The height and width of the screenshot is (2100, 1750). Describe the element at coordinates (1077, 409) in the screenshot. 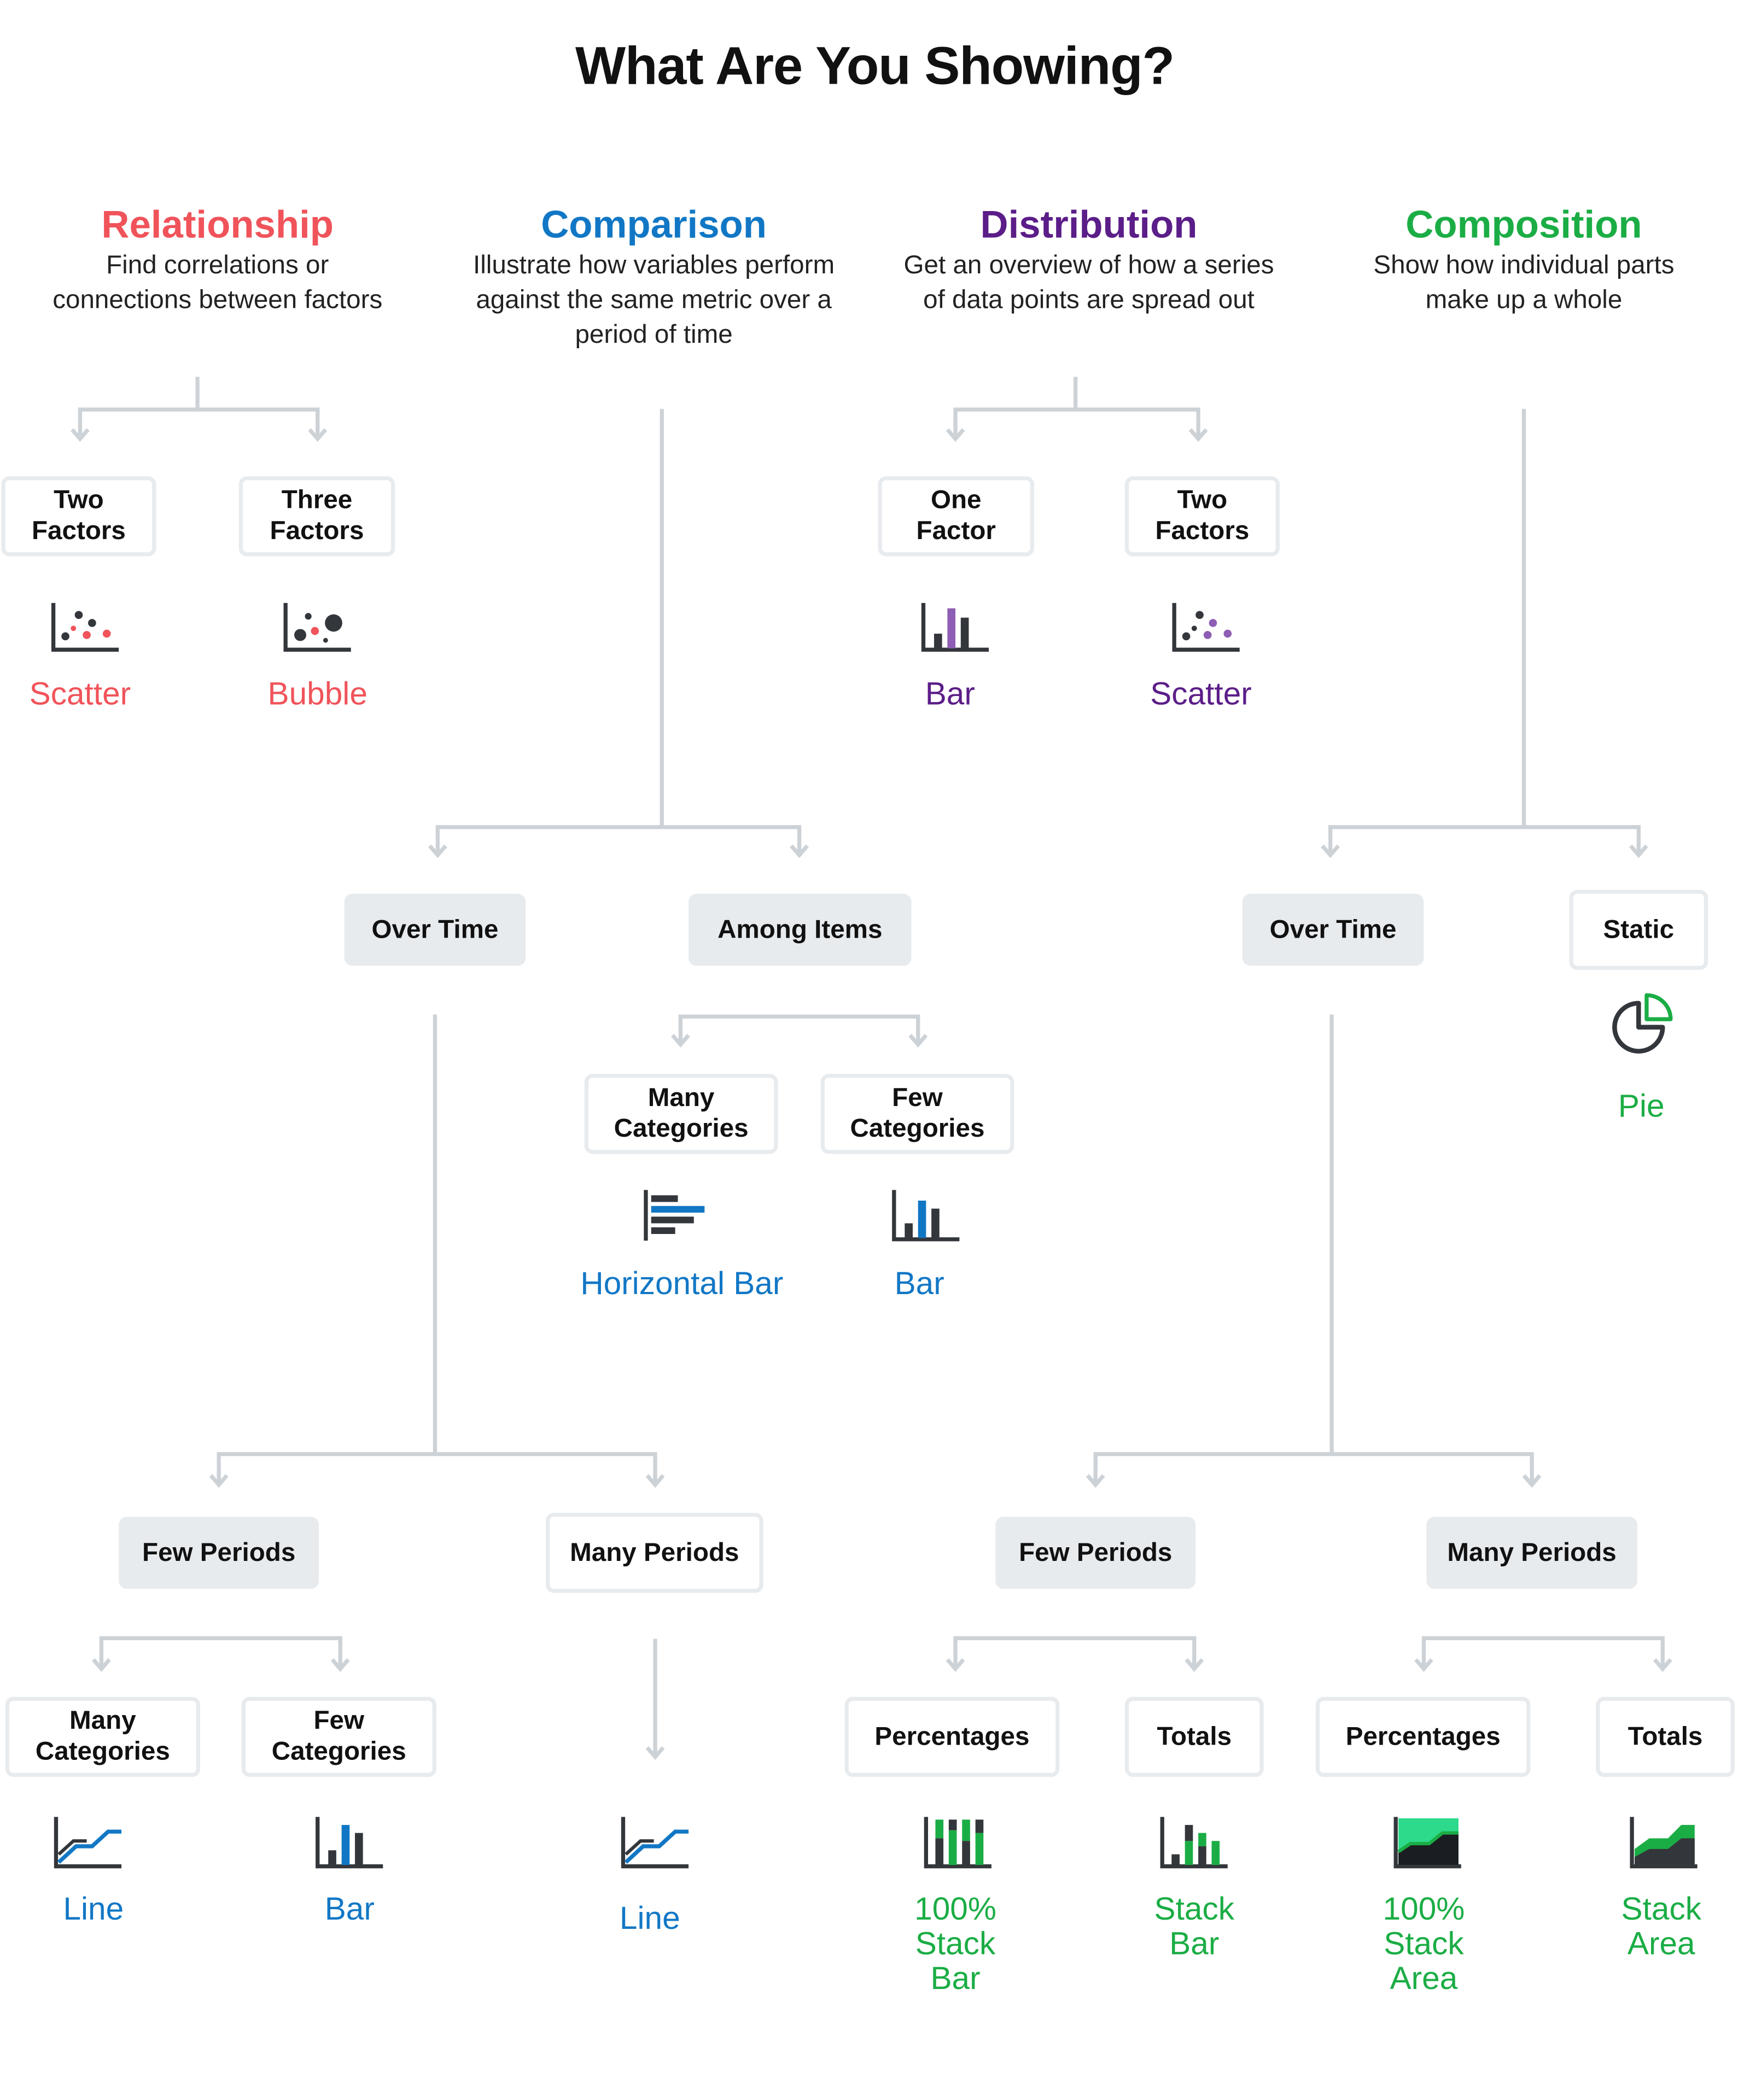

I see `distribution-connector` at that location.